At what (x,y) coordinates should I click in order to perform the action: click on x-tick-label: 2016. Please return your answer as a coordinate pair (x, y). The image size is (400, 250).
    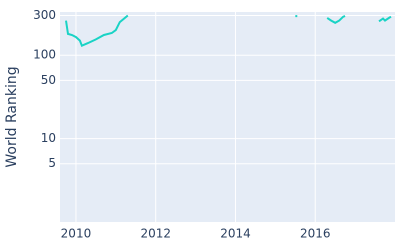
    Looking at the image, I should click on (315, 234).